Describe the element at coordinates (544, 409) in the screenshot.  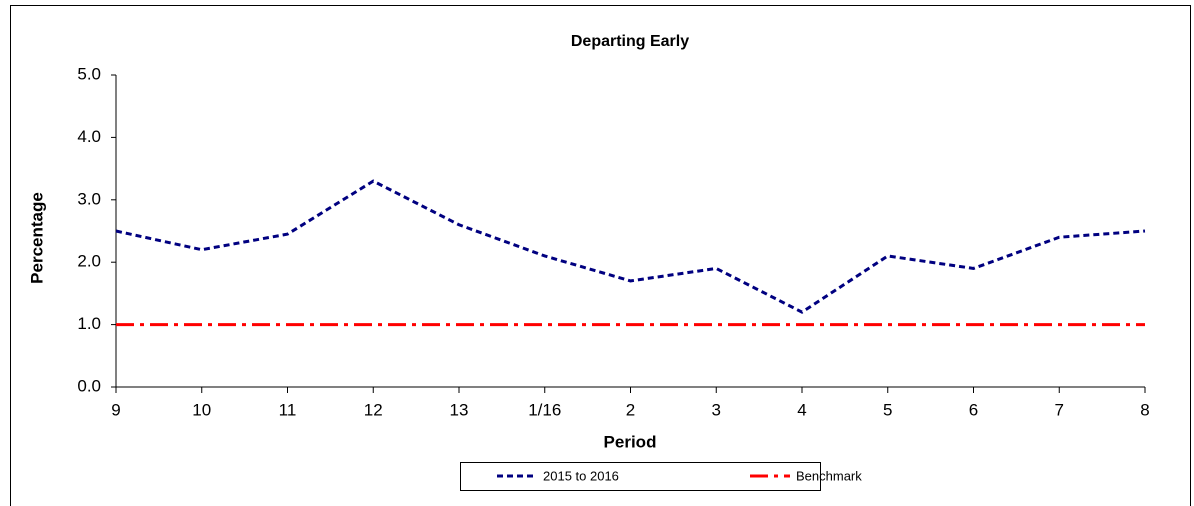
I see `x-tick-label: 1/16` at that location.